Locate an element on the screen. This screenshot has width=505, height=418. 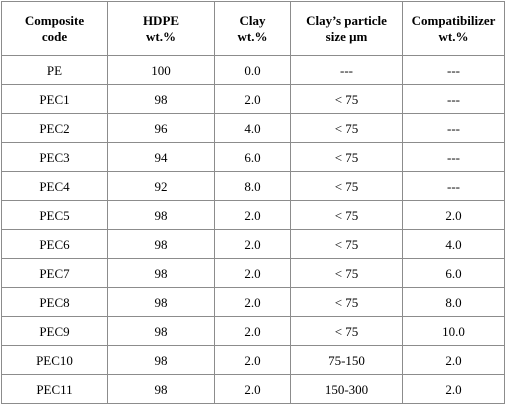
cell-composite-code: PEC6 is located at coordinates (54, 244).